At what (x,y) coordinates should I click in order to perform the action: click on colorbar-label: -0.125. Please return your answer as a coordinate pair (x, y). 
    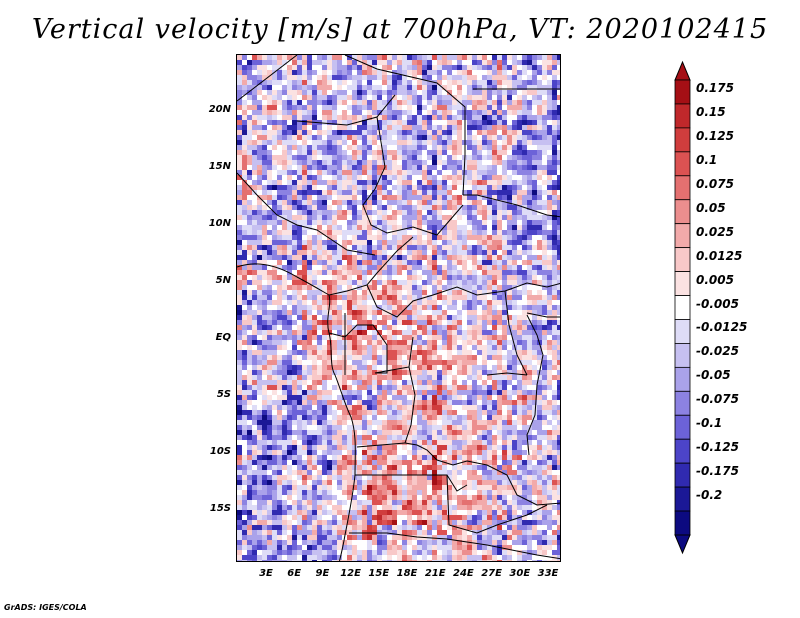
    Looking at the image, I should click on (717, 447).